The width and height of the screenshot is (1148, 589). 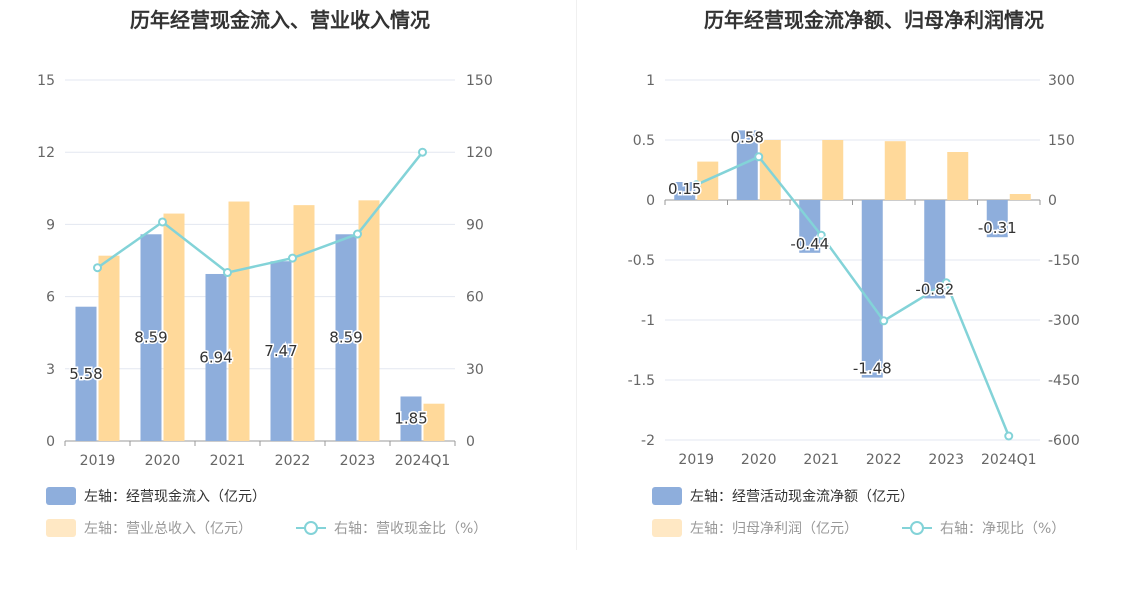 I want to click on y-left-tick-label: 0.5, so click(x=644, y=141).